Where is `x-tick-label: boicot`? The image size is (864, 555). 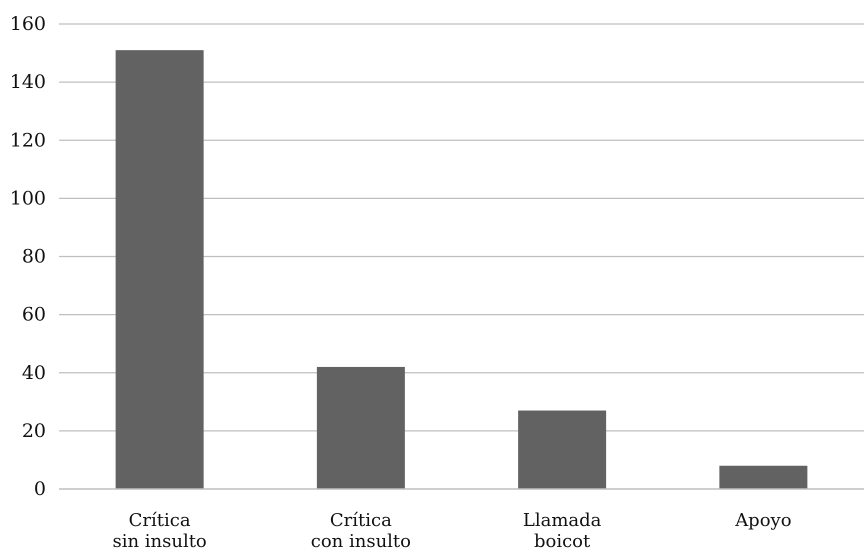
x-tick-label: boicot is located at coordinates (562, 541).